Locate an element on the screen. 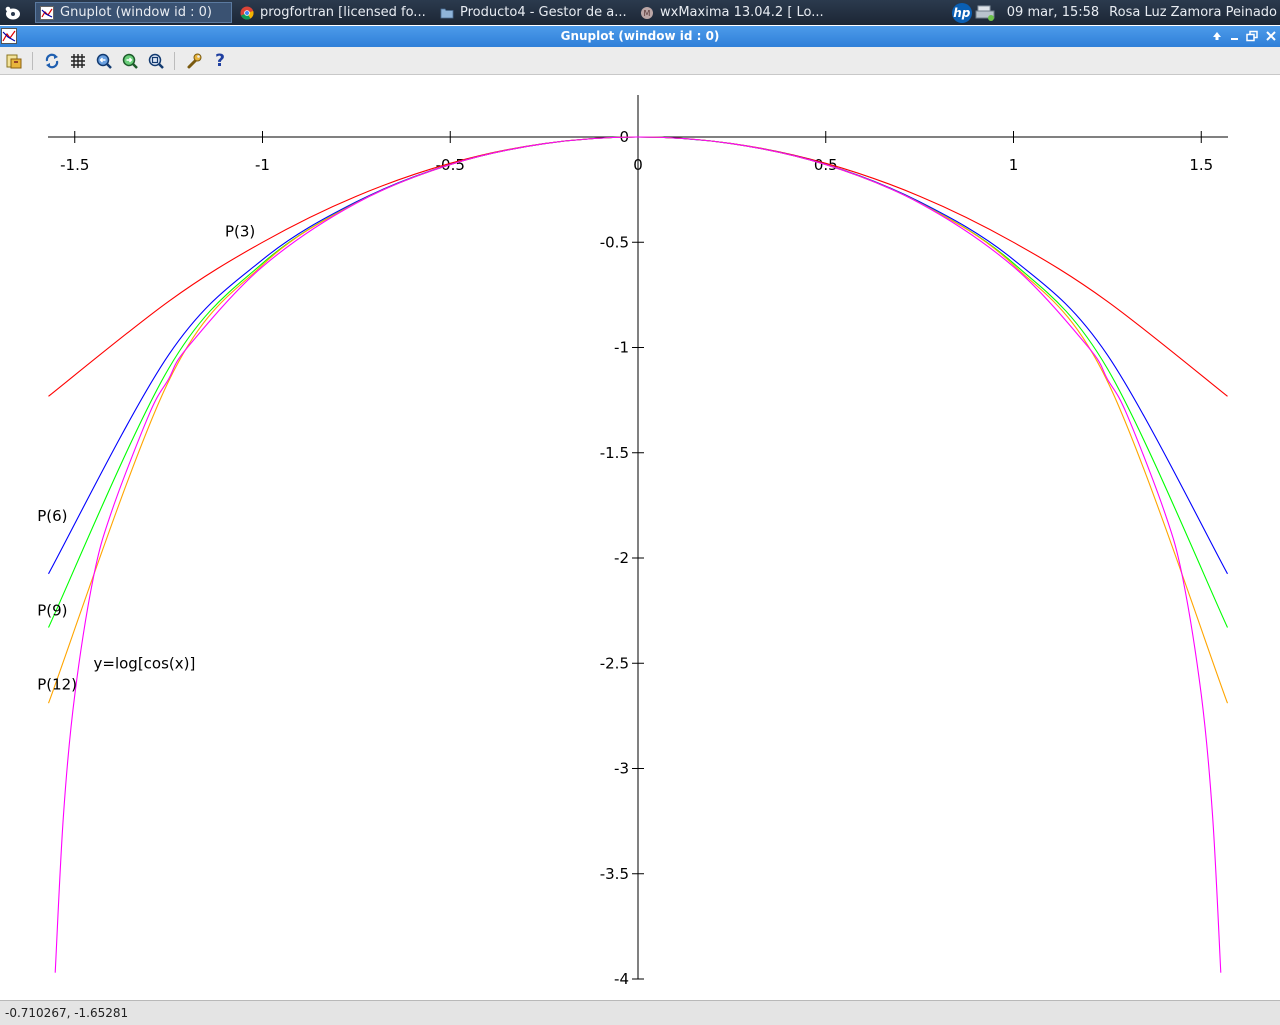 This screenshot has width=1280, height=1025. options-button is located at coordinates (194, 61).